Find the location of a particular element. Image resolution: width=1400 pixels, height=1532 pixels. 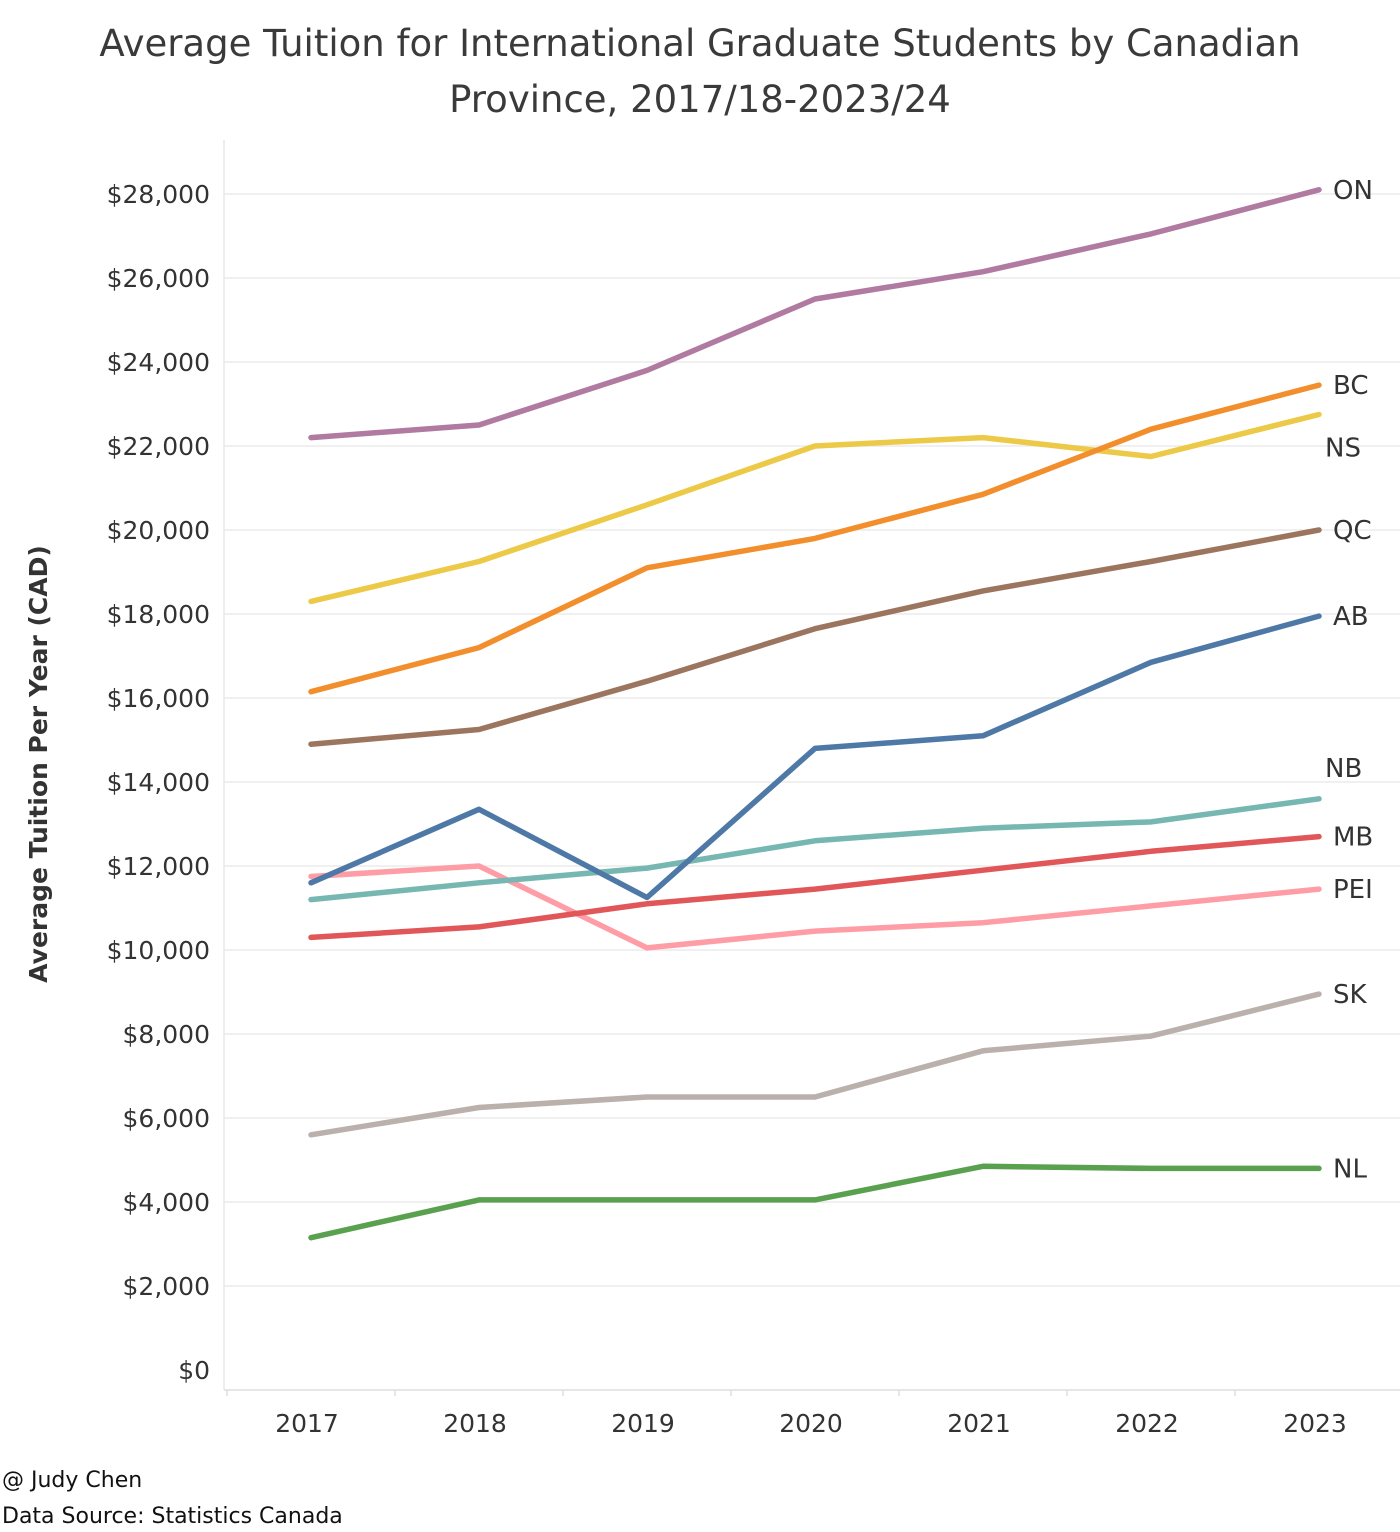

y-tick-label: $8,000 is located at coordinates (166, 1034).